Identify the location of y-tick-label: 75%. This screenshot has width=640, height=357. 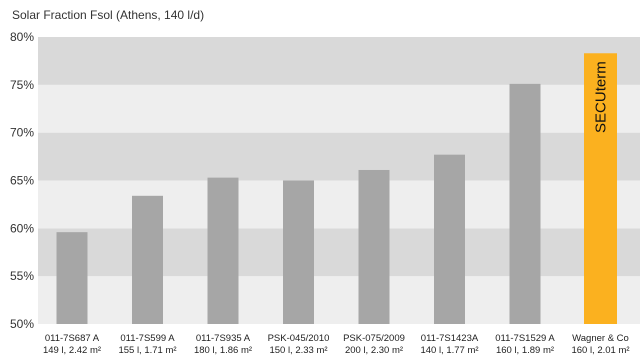
(22, 85).